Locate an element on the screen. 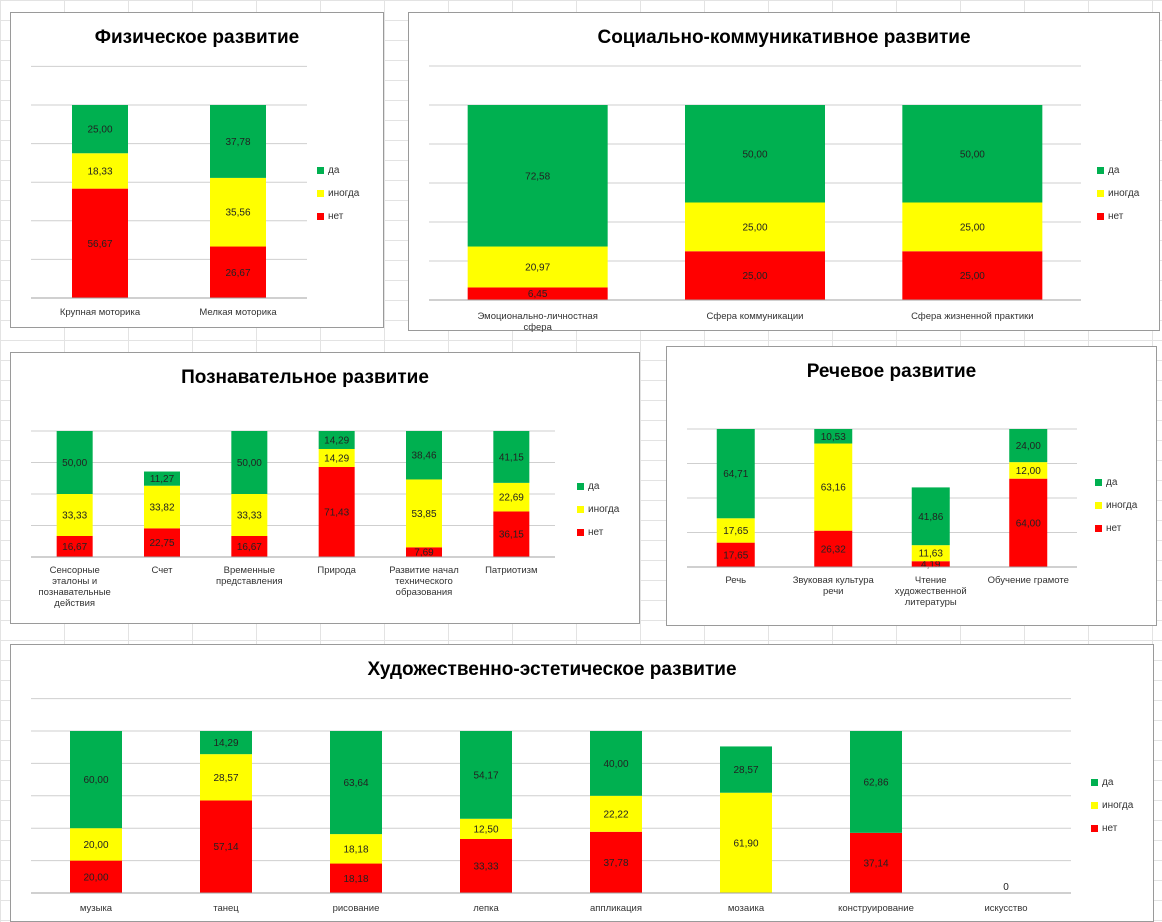  legend-item-no: нет is located at coordinates (1116, 528).